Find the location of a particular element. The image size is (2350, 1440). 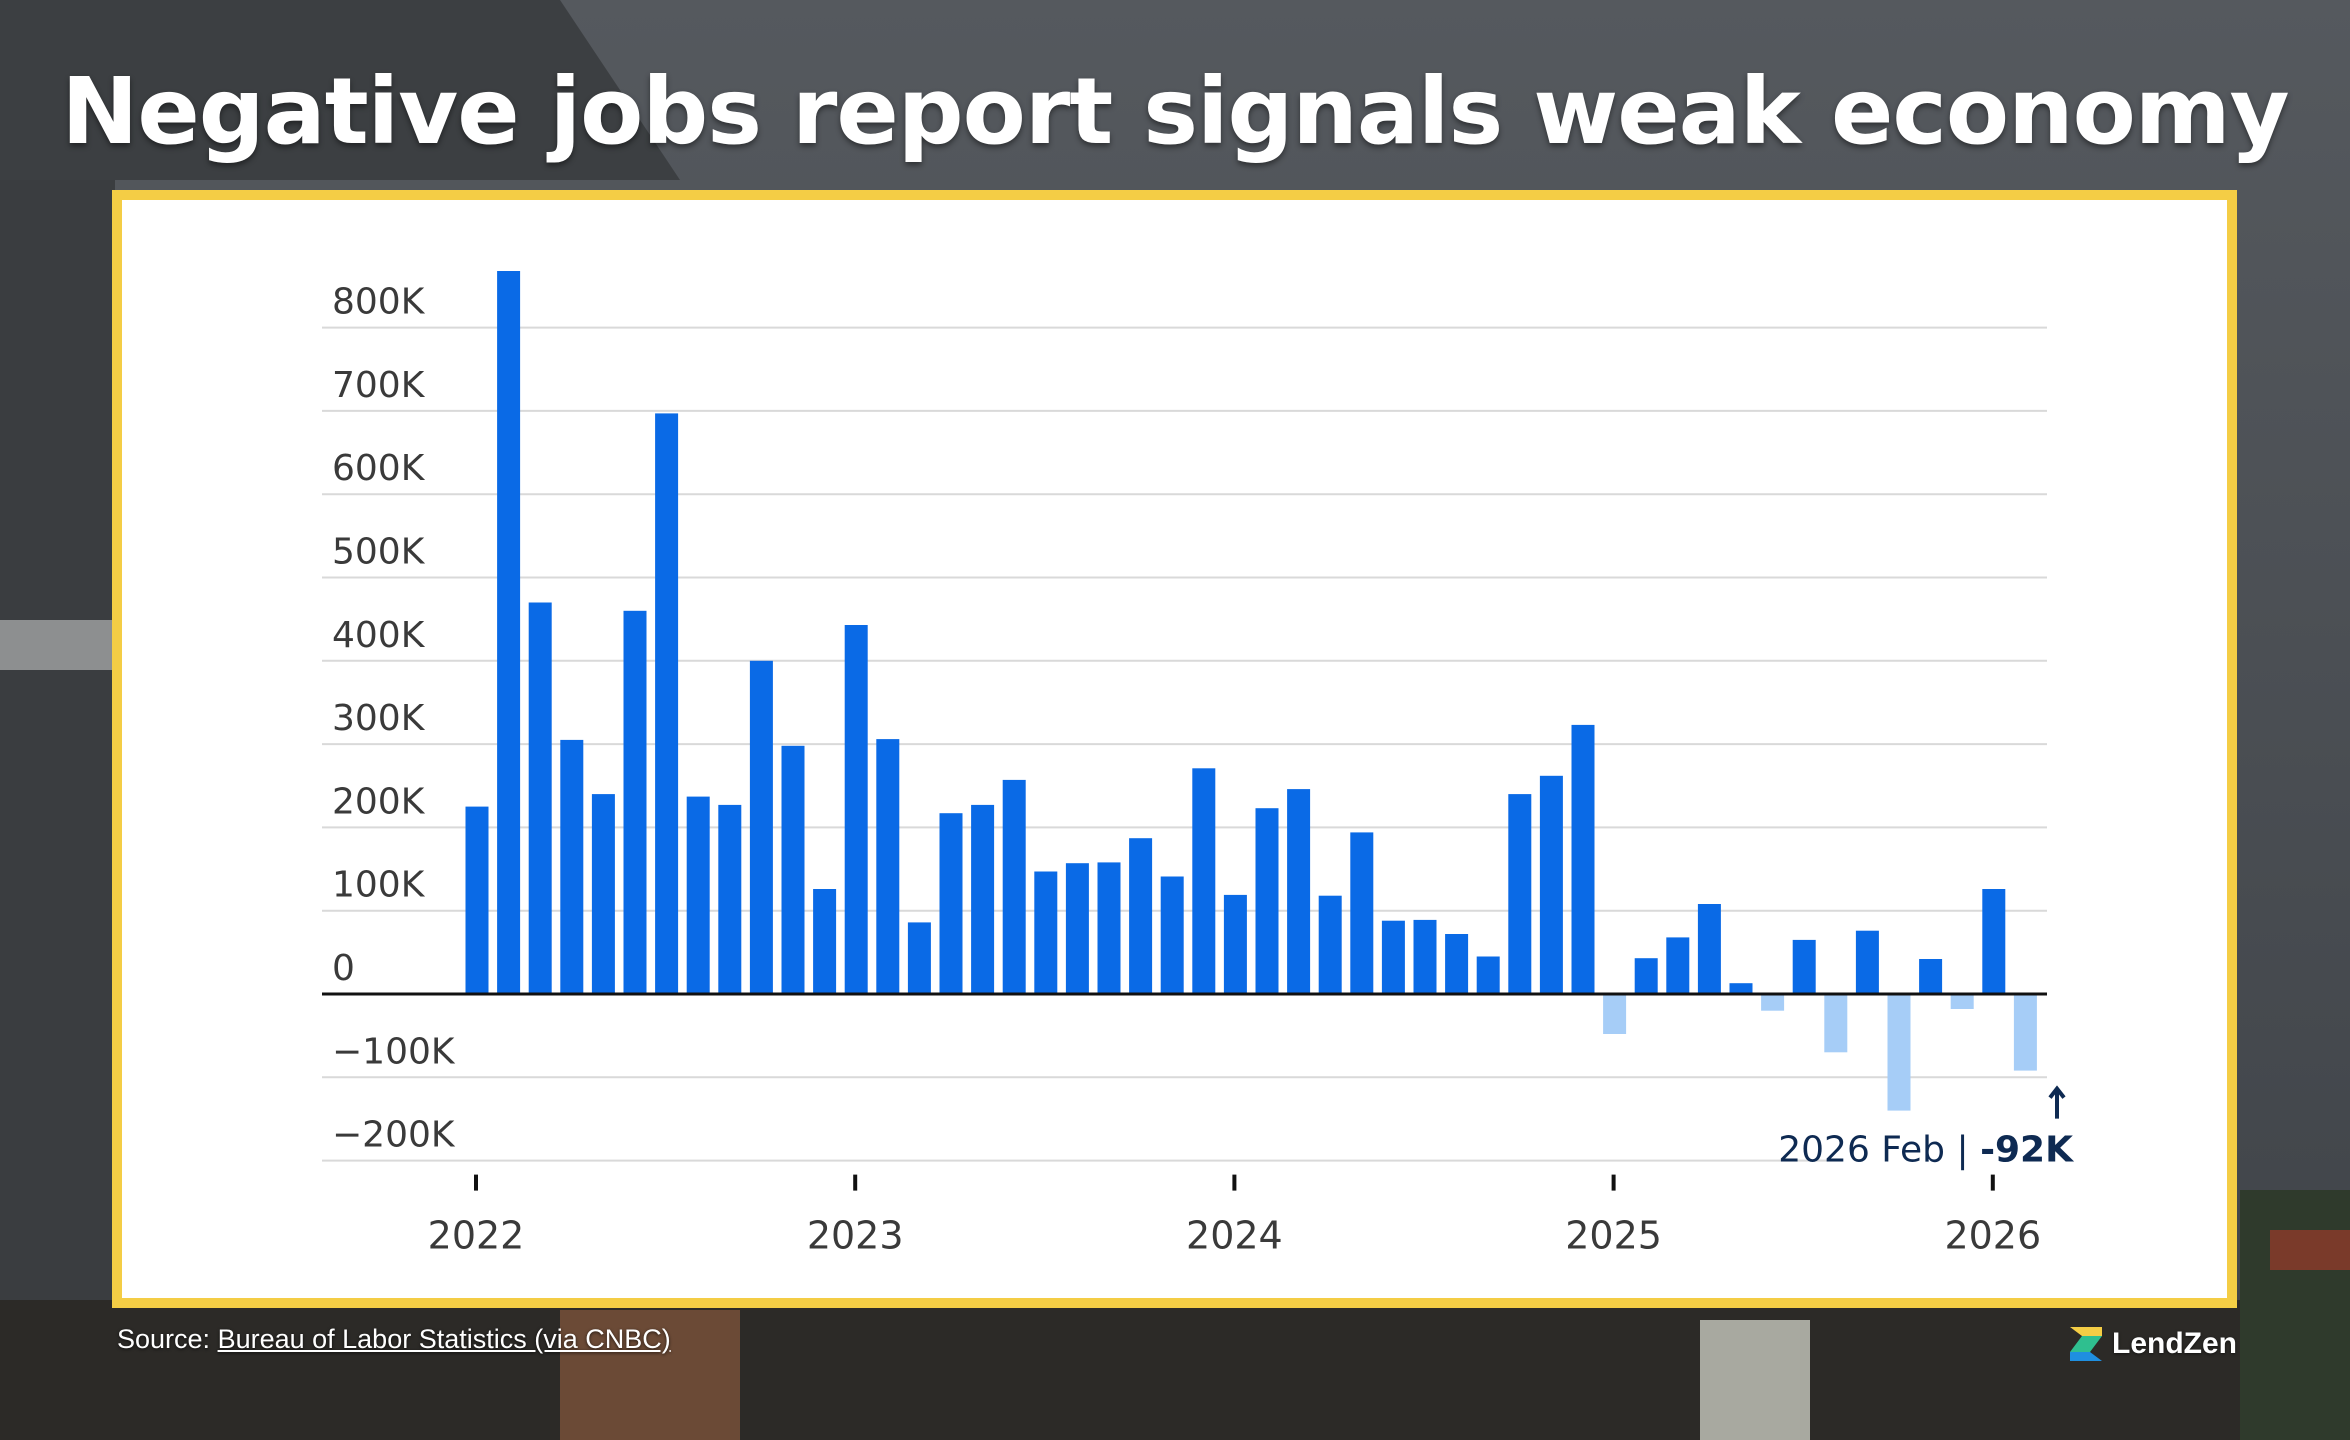

y-tick-label: 300K is located at coordinates (379, 718).